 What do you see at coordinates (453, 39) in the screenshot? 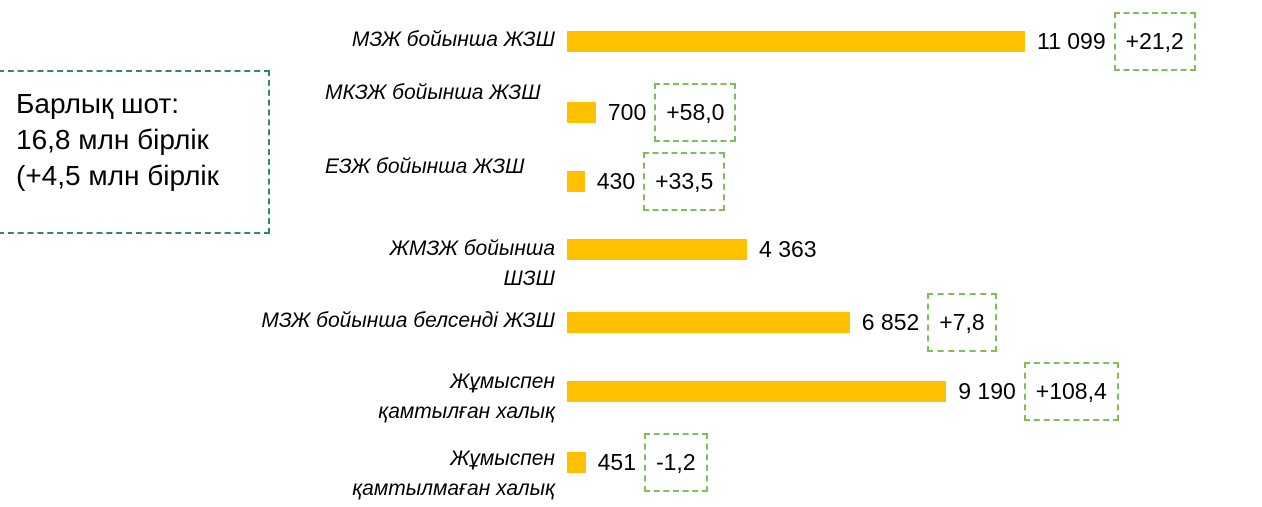
I see `category-label: МЗЖ бойынша ЖЗШ` at bounding box center [453, 39].